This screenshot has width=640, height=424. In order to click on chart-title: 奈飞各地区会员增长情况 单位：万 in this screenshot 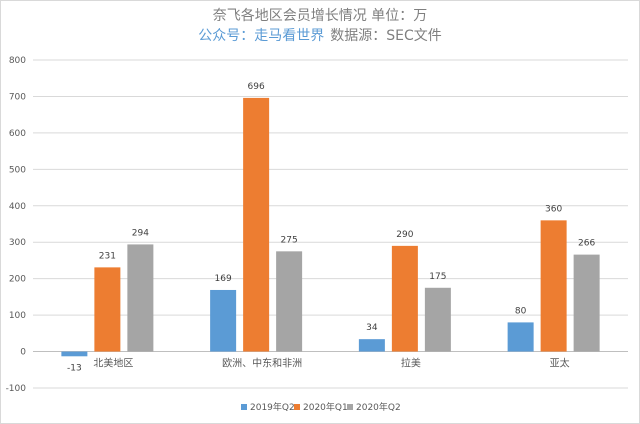, I will do `click(320, 16)`.